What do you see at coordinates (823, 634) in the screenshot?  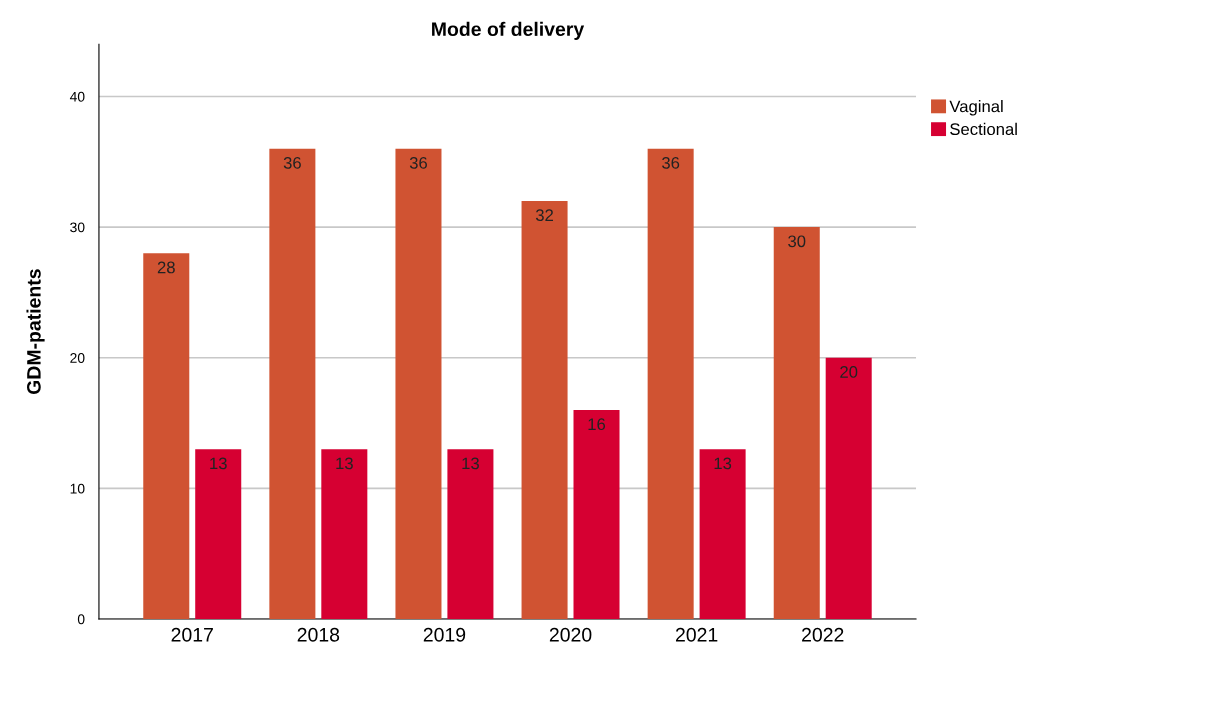 I see `x-tick-label: 2022` at bounding box center [823, 634].